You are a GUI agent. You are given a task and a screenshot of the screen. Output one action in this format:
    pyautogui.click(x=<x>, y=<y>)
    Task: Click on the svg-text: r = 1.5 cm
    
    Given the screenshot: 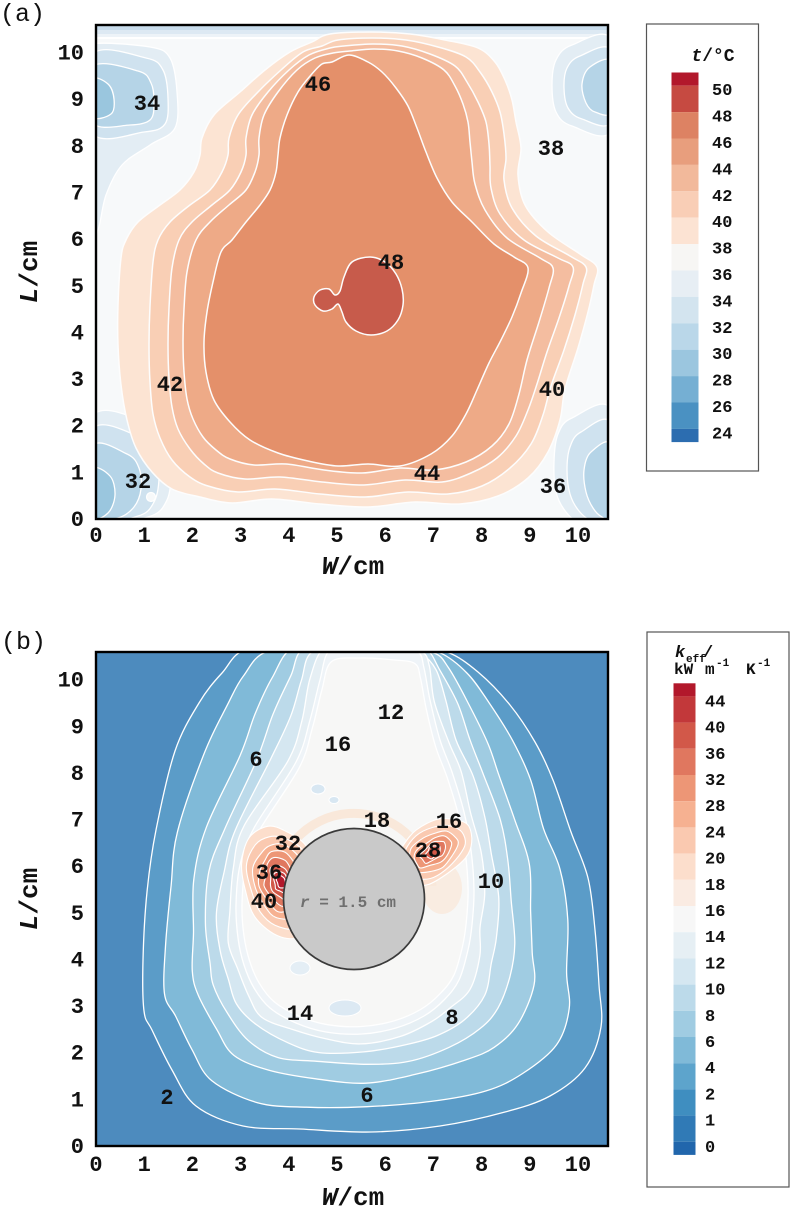 What is the action you would take?
    pyautogui.click(x=348, y=903)
    